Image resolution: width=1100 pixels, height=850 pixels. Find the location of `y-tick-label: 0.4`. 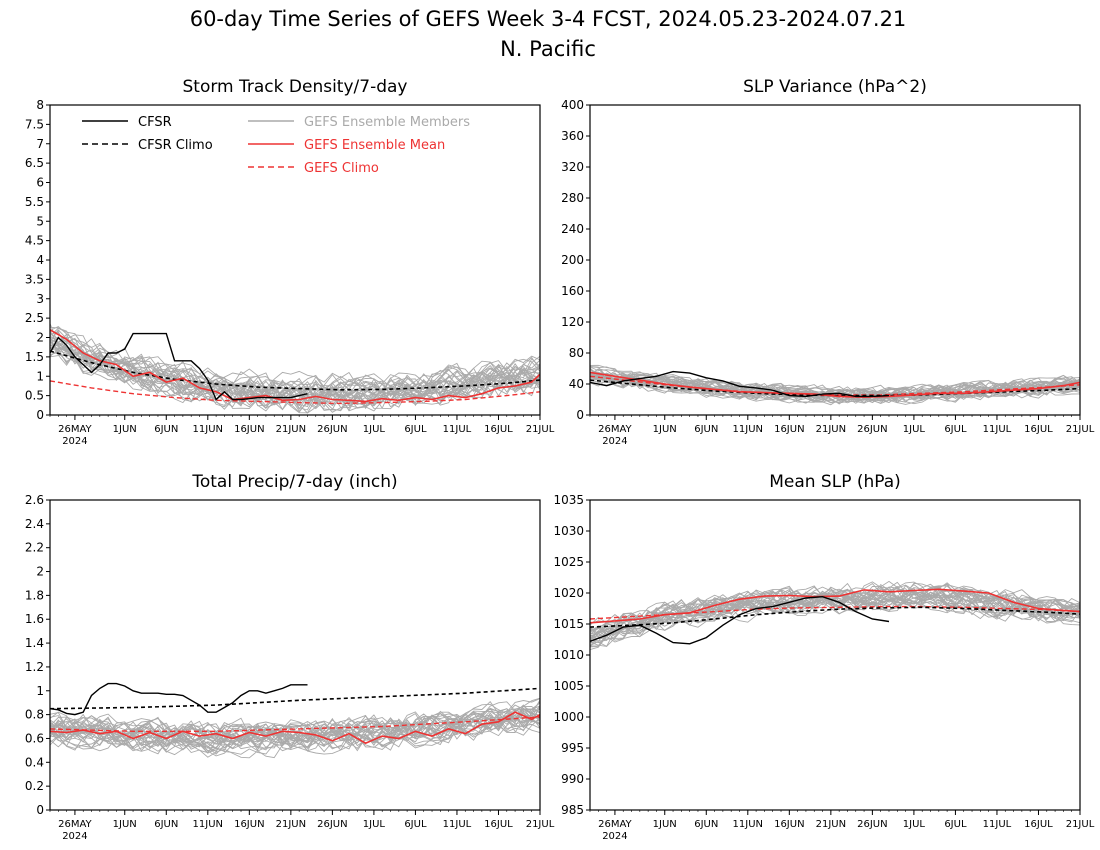

y-tick-label: 0.4 is located at coordinates (34, 762).